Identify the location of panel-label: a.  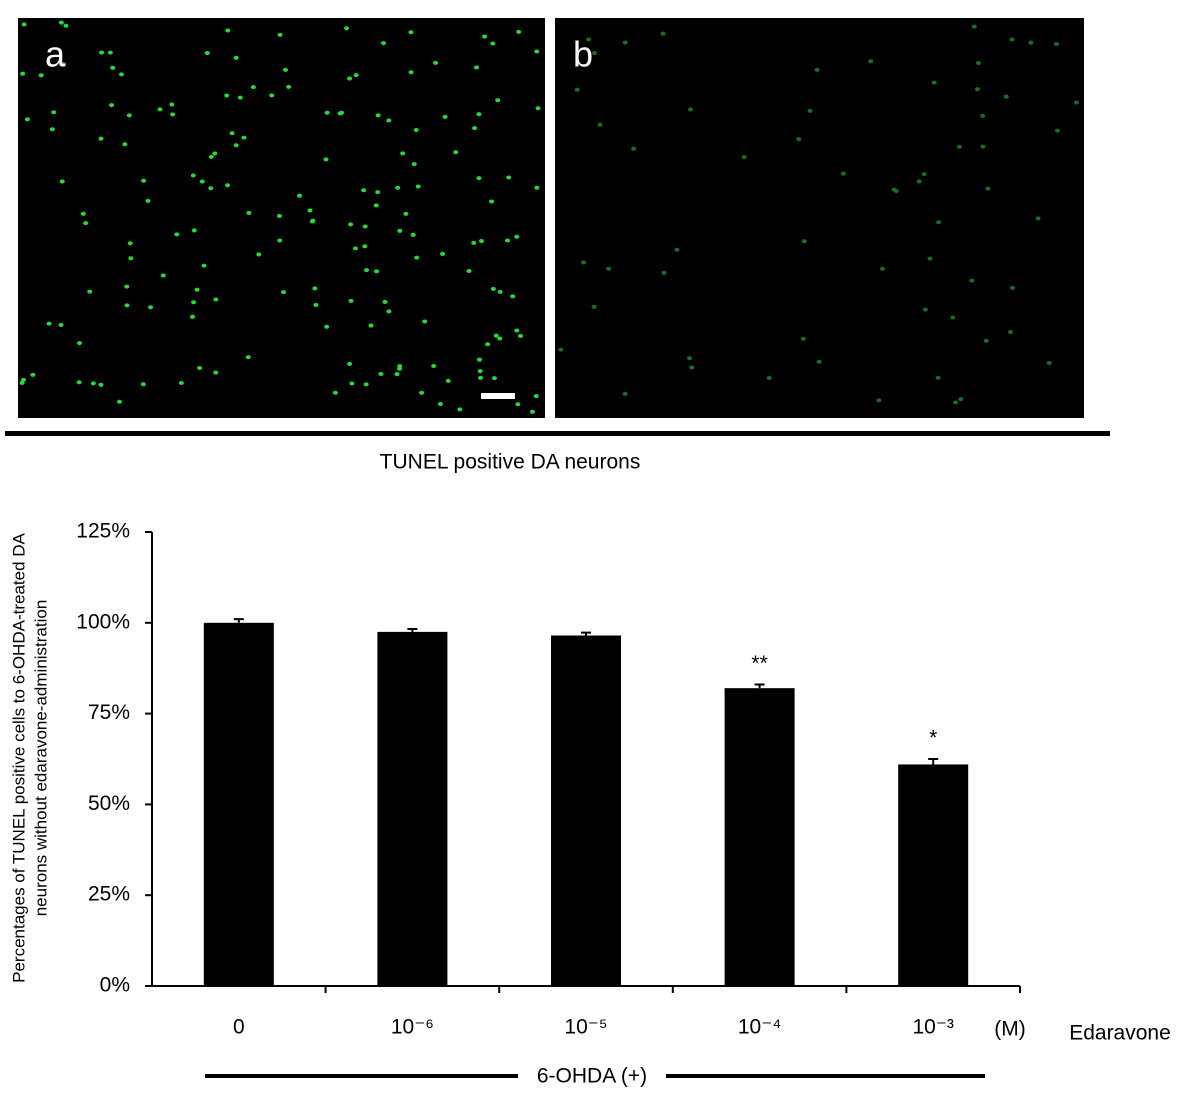
(55, 54).